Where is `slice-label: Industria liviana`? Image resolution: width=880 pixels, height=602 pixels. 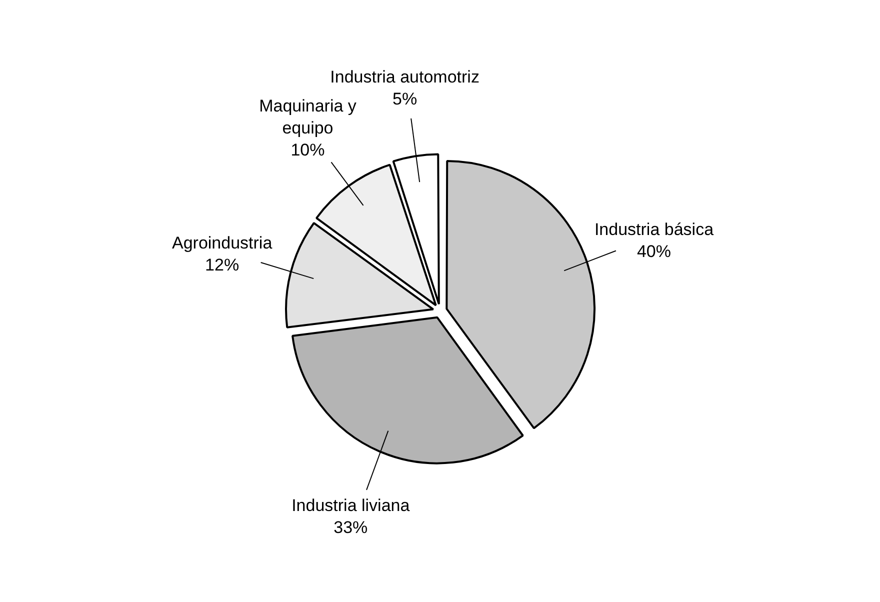
slice-label: Industria liviana is located at coordinates (351, 506).